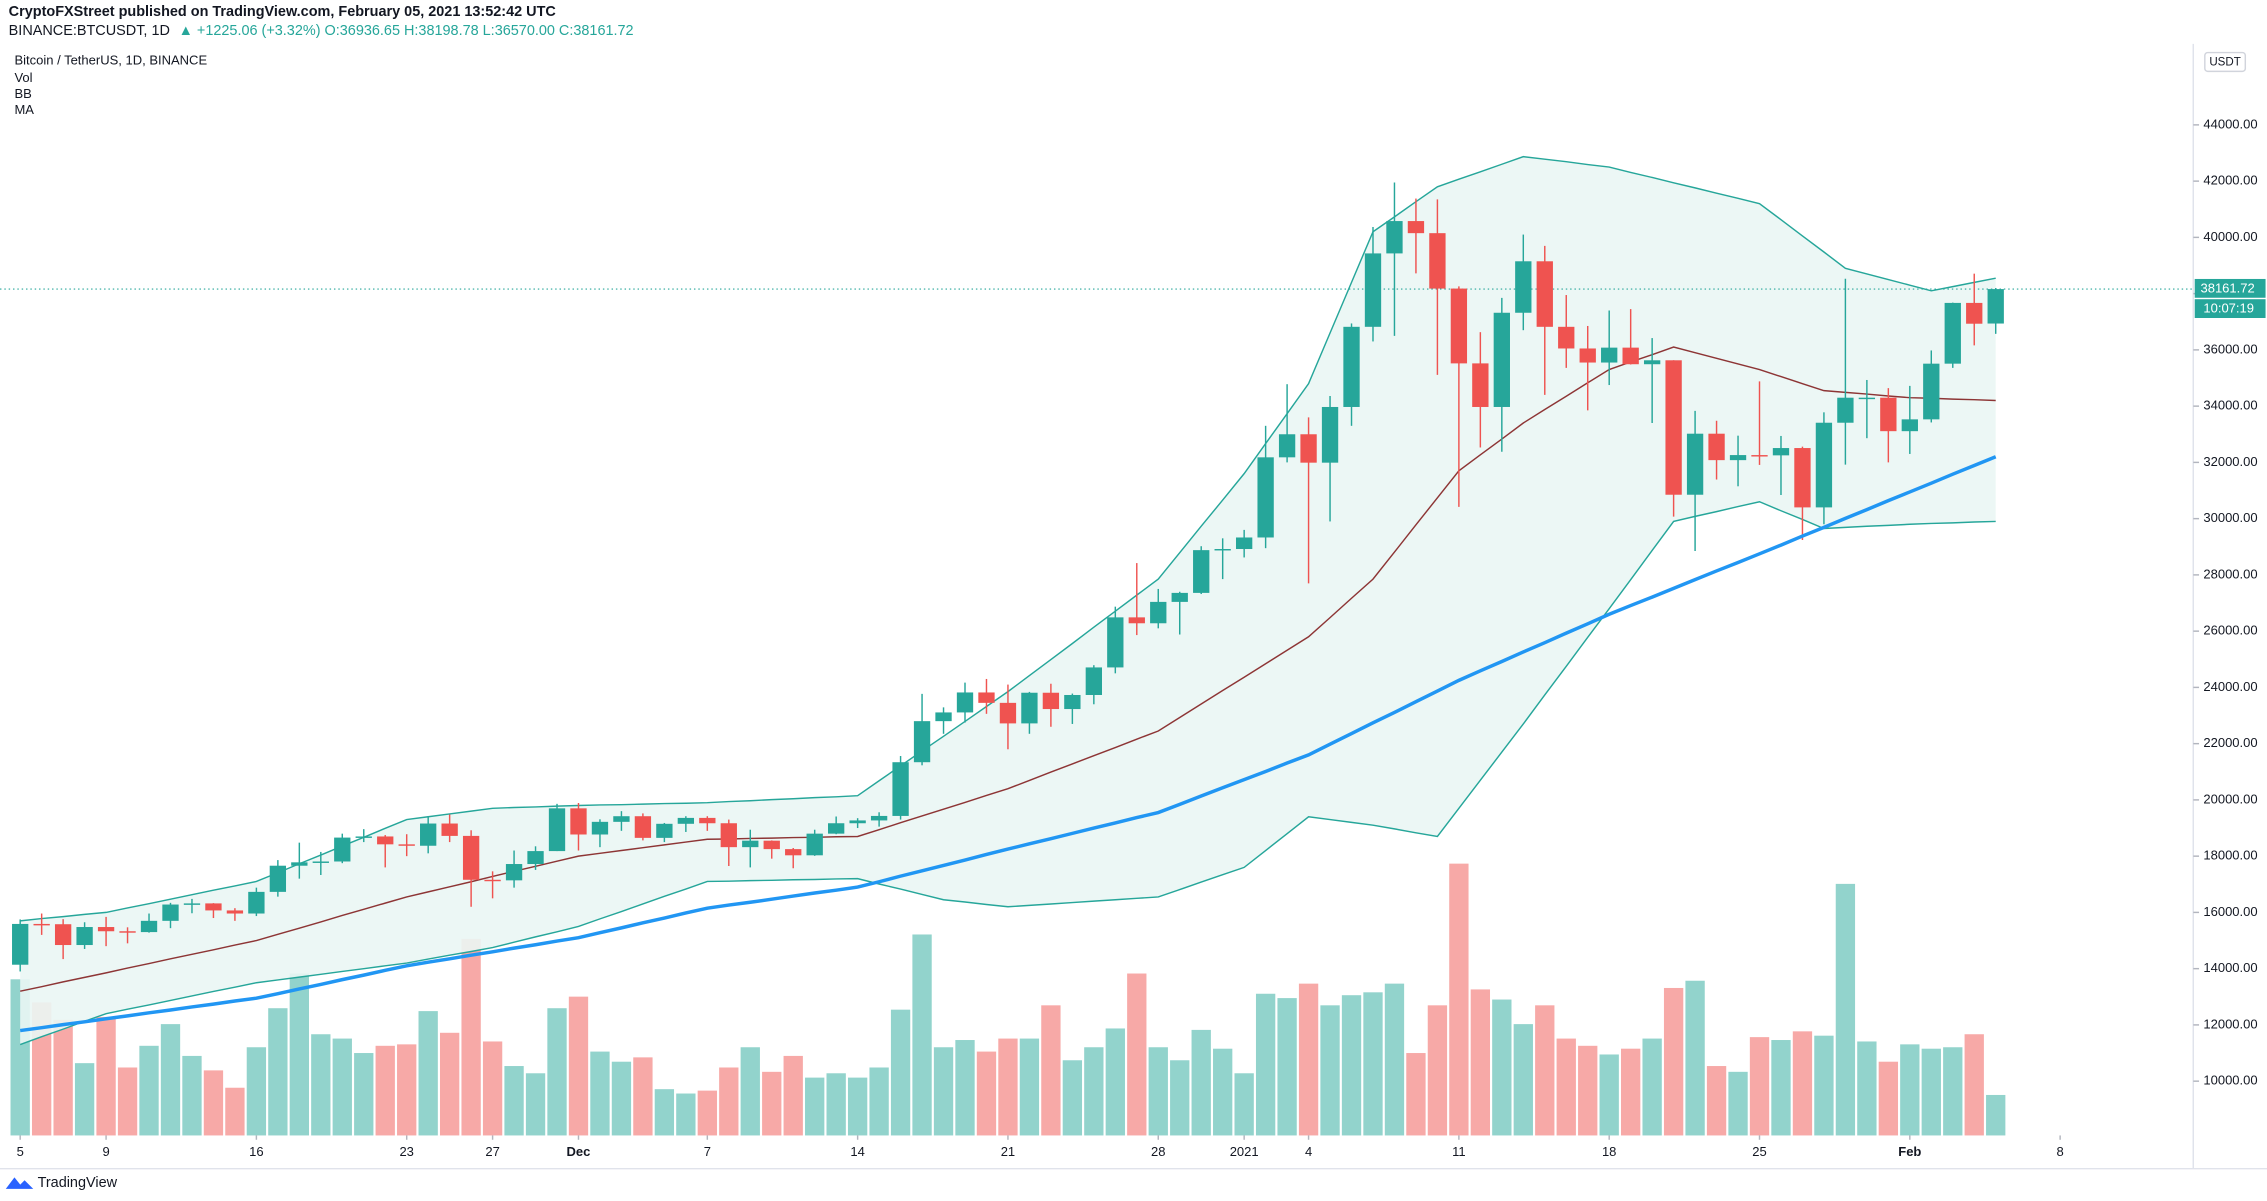 The width and height of the screenshot is (2267, 1201). I want to click on x-tick-label: 23, so click(406, 1151).